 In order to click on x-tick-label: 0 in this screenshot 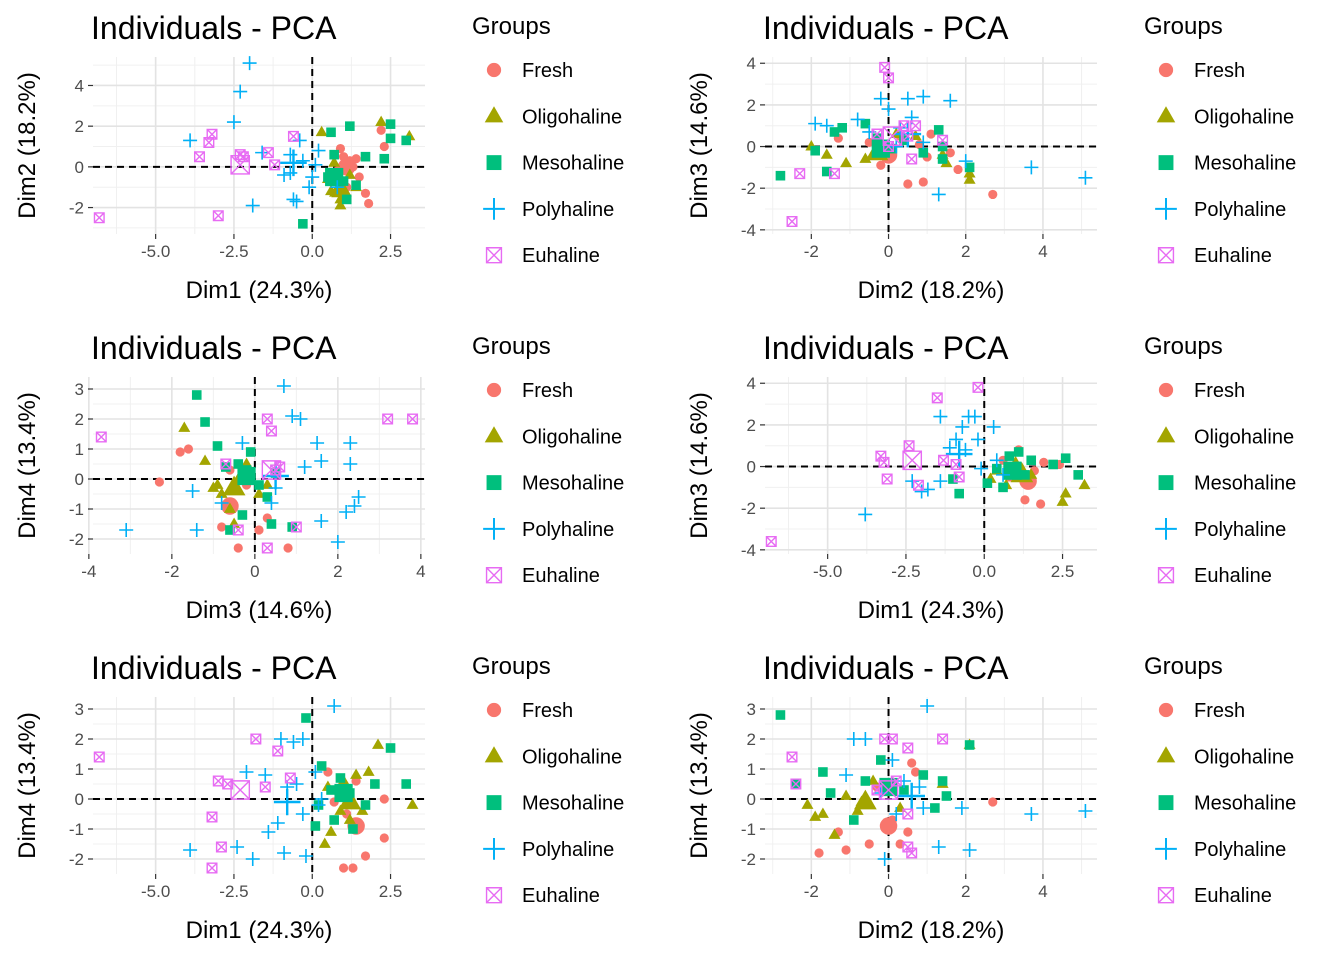, I will do `click(888, 251)`.